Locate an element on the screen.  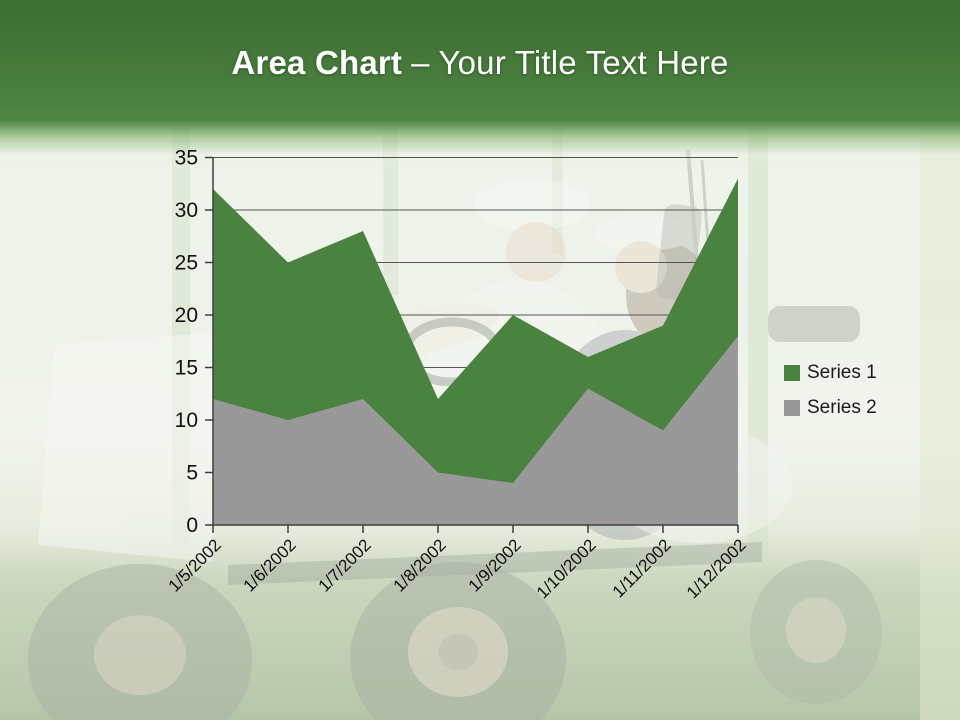
photo-sky-band is located at coordinates (480, 200).